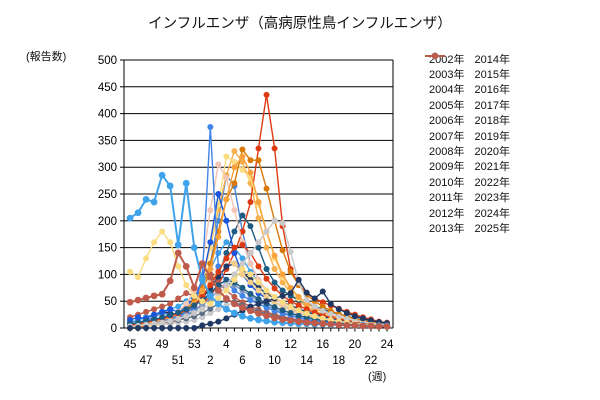  I want to click on legend-item-2012年: 2012年, so click(445, 136).